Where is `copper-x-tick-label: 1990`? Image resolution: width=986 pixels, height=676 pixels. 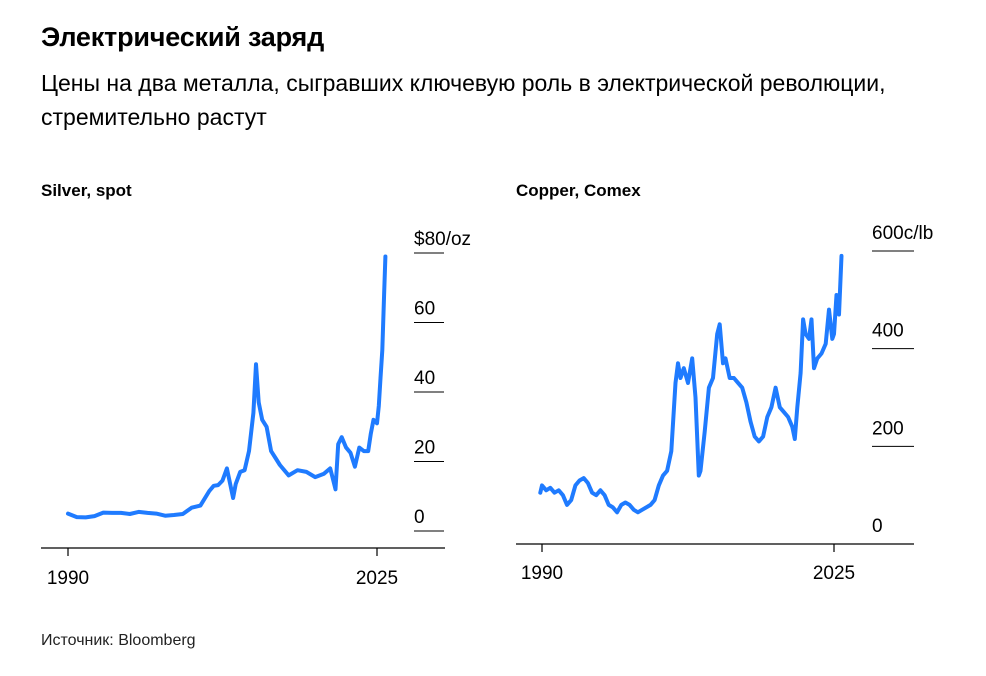
copper-x-tick-label: 1990 is located at coordinates (542, 573).